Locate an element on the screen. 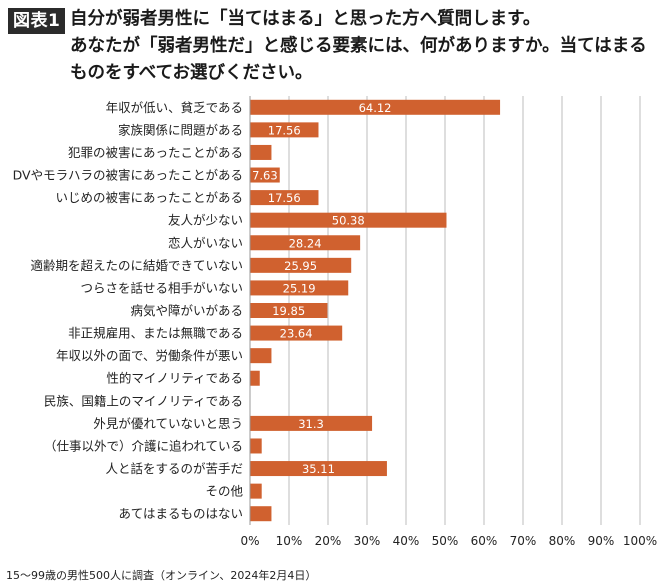 The width and height of the screenshot is (670, 586). bar-value-label: 25.19 is located at coordinates (299, 288).